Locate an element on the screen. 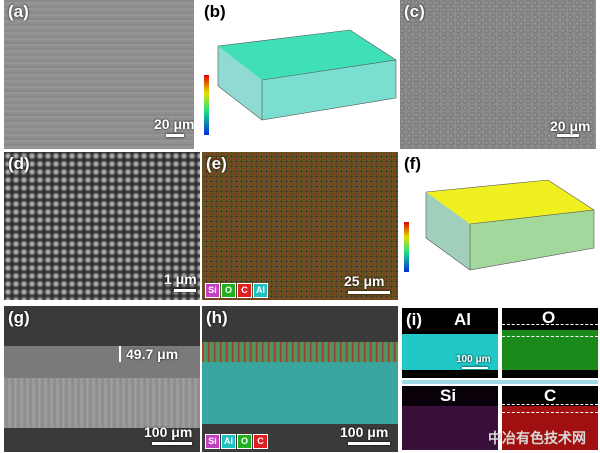 This screenshot has height=453, width=600. panel-d-label: (d) is located at coordinates (19, 163).